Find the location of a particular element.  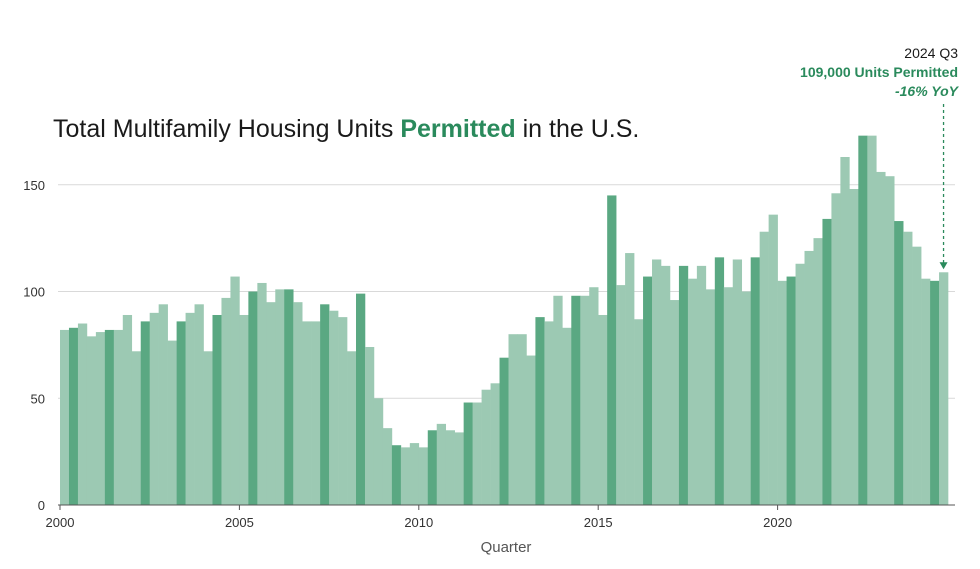

x-tick-label: 2000 is located at coordinates (60, 522).